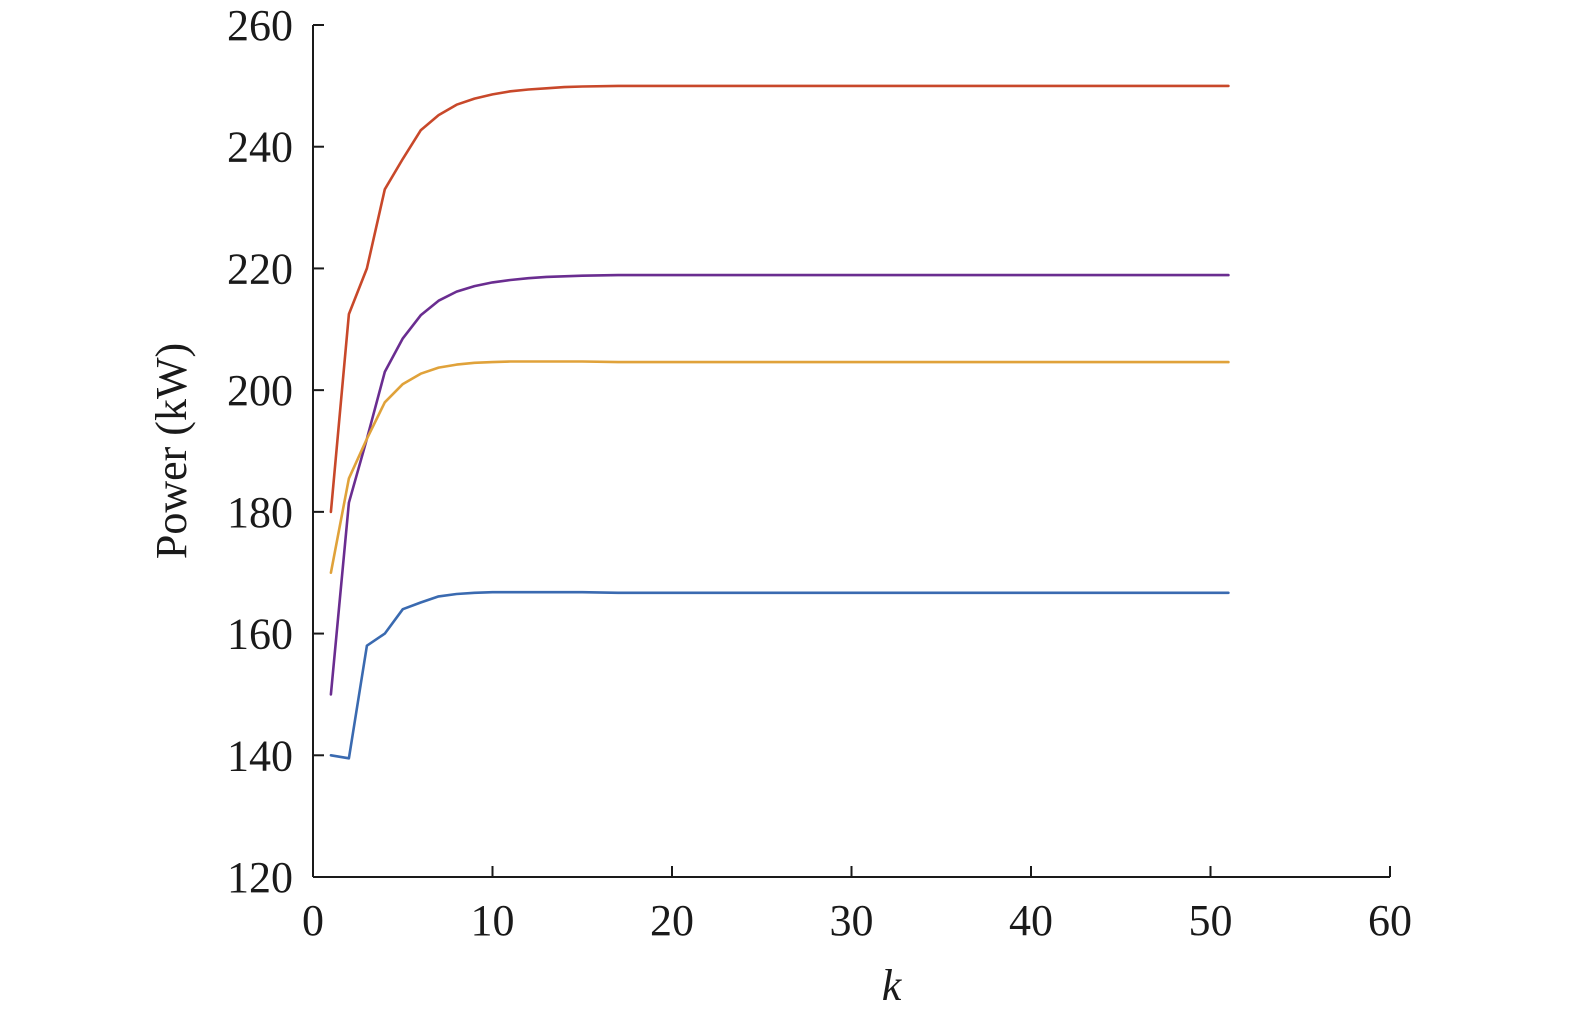 This screenshot has width=1575, height=1012. What do you see at coordinates (260, 634) in the screenshot?
I see `y-tick-label: 160` at bounding box center [260, 634].